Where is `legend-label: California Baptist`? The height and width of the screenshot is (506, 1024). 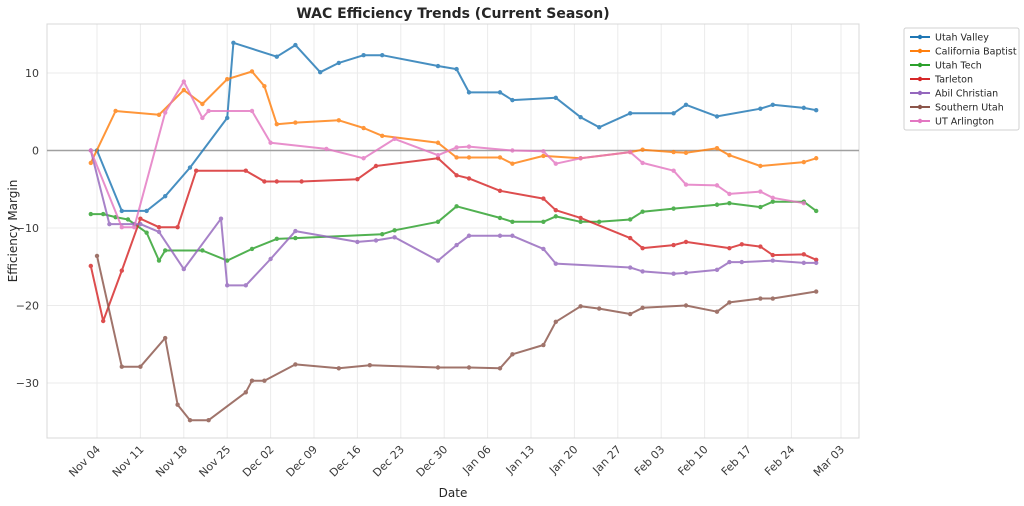
legend-label: California Baptist is located at coordinates (976, 52).